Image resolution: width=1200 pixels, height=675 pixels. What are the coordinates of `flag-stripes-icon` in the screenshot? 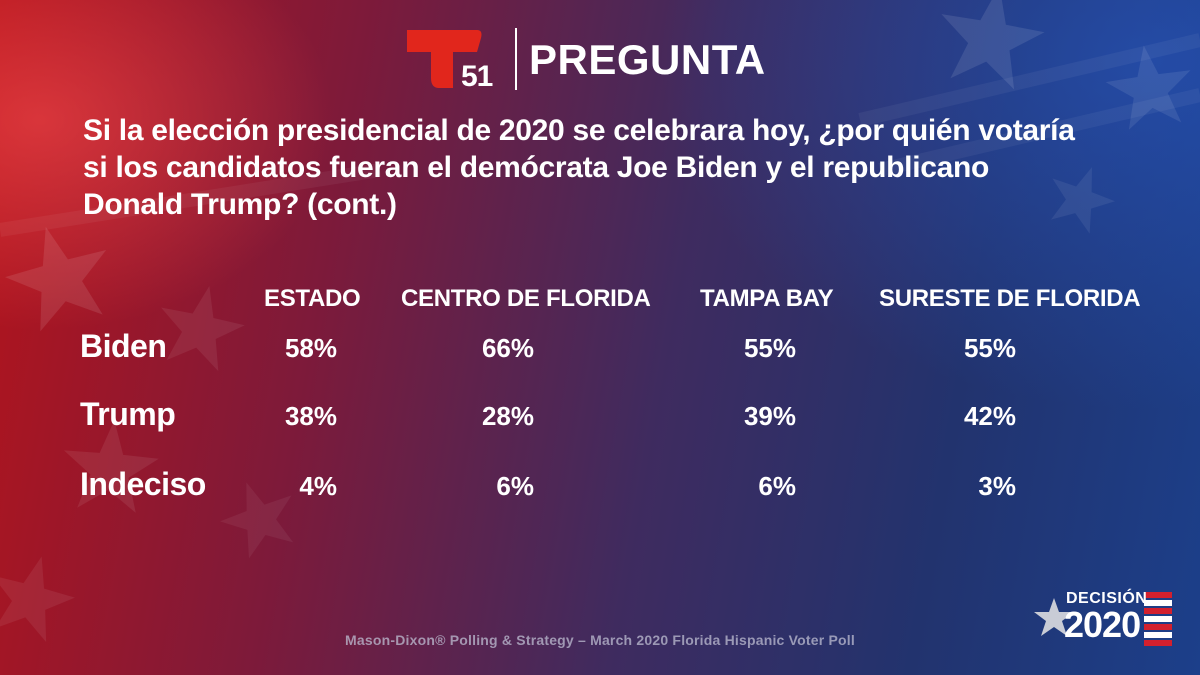 It's located at (1103, 619).